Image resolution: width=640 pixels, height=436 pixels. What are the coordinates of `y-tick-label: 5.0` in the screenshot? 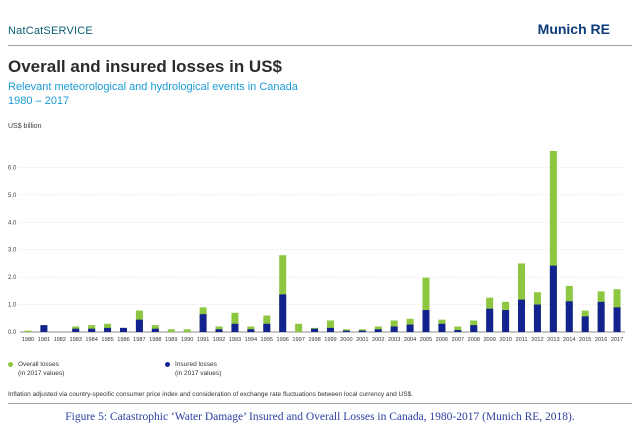 It's located at (12, 196).